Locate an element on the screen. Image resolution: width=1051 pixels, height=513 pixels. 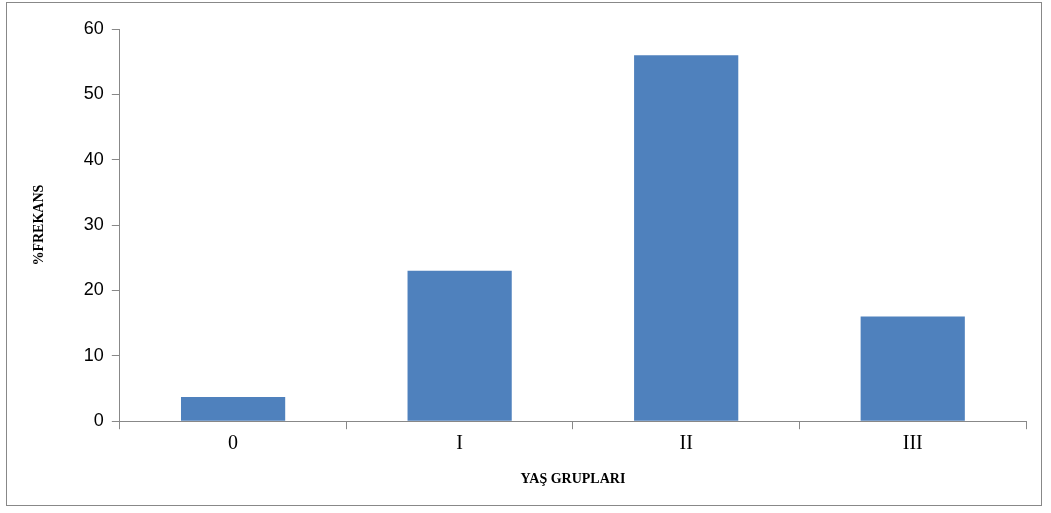
y-tick-label: 20 is located at coordinates (93, 289).